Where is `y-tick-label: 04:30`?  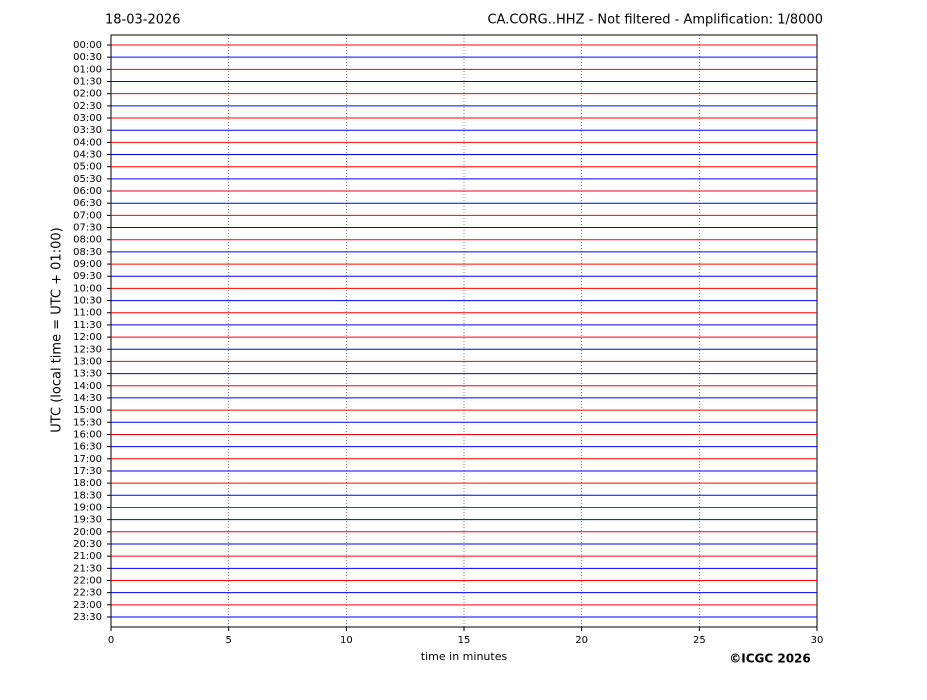 y-tick-label: 04:30 is located at coordinates (87, 155).